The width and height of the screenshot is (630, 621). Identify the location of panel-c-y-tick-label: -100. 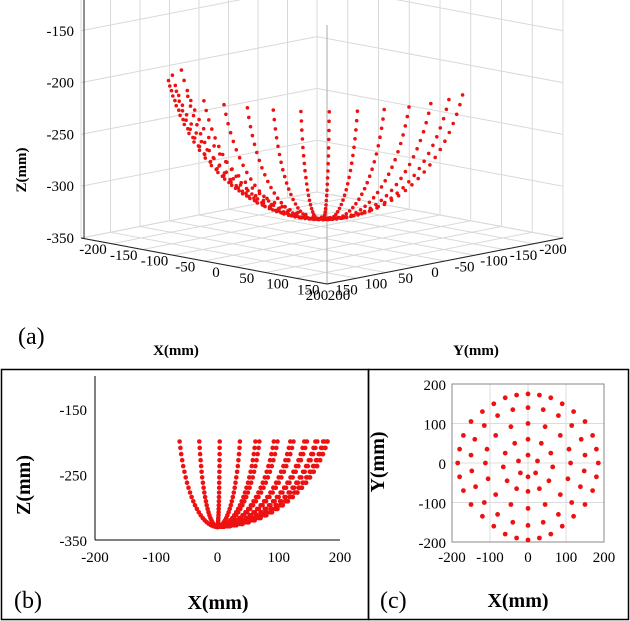
(433, 505).